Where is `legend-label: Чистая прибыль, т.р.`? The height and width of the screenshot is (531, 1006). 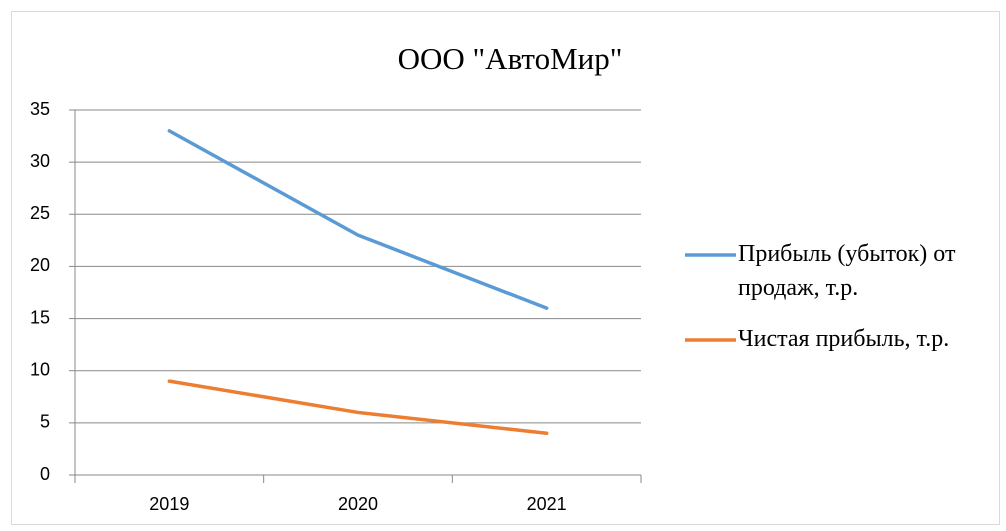 legend-label: Чистая прибыль, т.р. is located at coordinates (844, 339).